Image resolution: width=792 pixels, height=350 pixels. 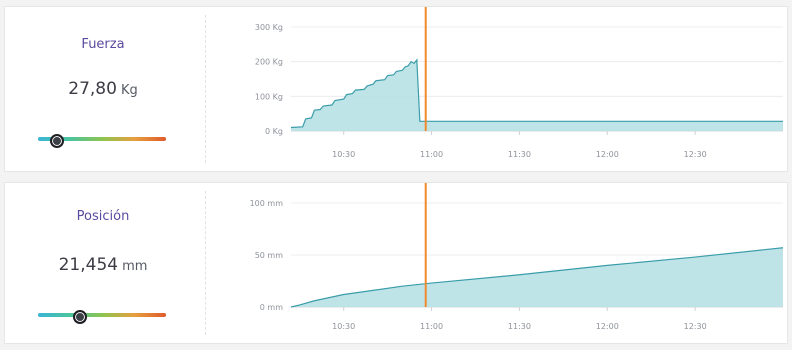 What do you see at coordinates (103, 44) in the screenshot?
I see `fuerza-title: Fuerza` at bounding box center [103, 44].